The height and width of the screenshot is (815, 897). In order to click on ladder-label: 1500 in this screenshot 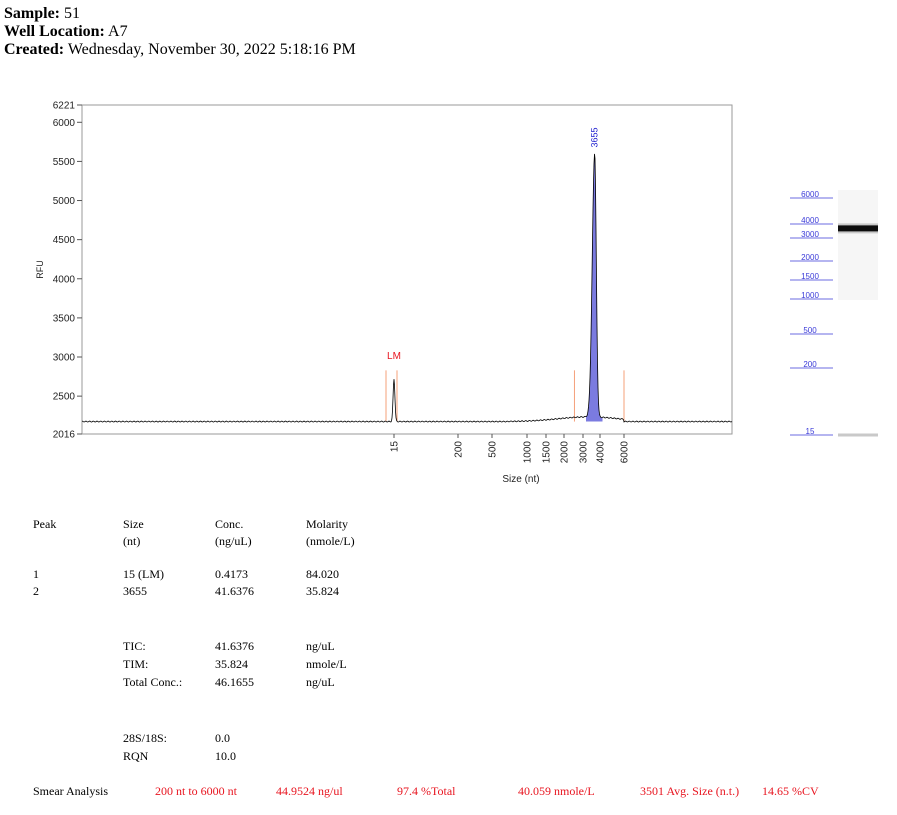, I will do `click(810, 276)`.